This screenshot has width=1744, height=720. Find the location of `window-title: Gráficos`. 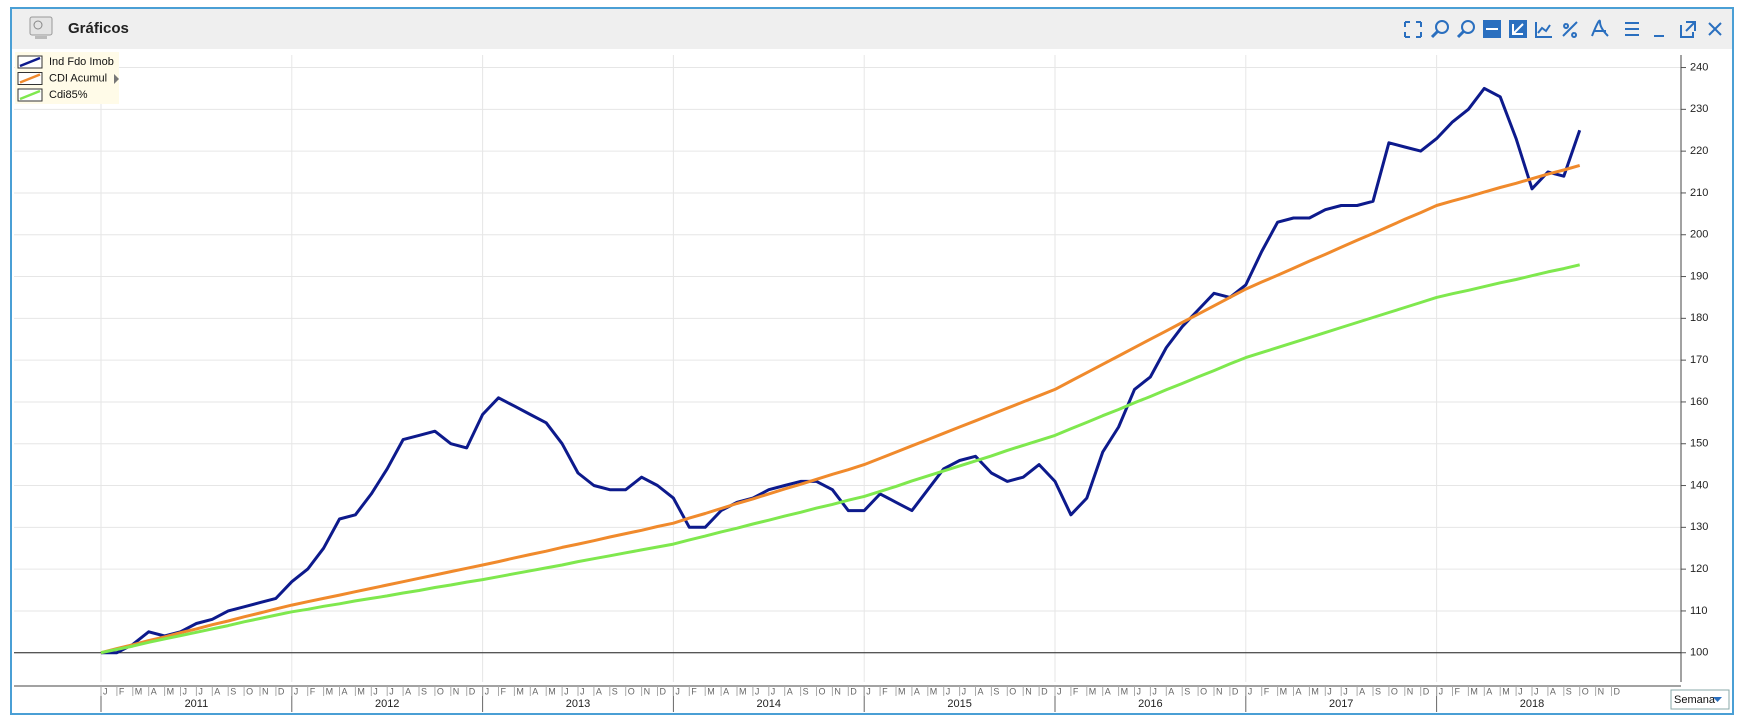

window-title: Gráficos is located at coordinates (98, 28).